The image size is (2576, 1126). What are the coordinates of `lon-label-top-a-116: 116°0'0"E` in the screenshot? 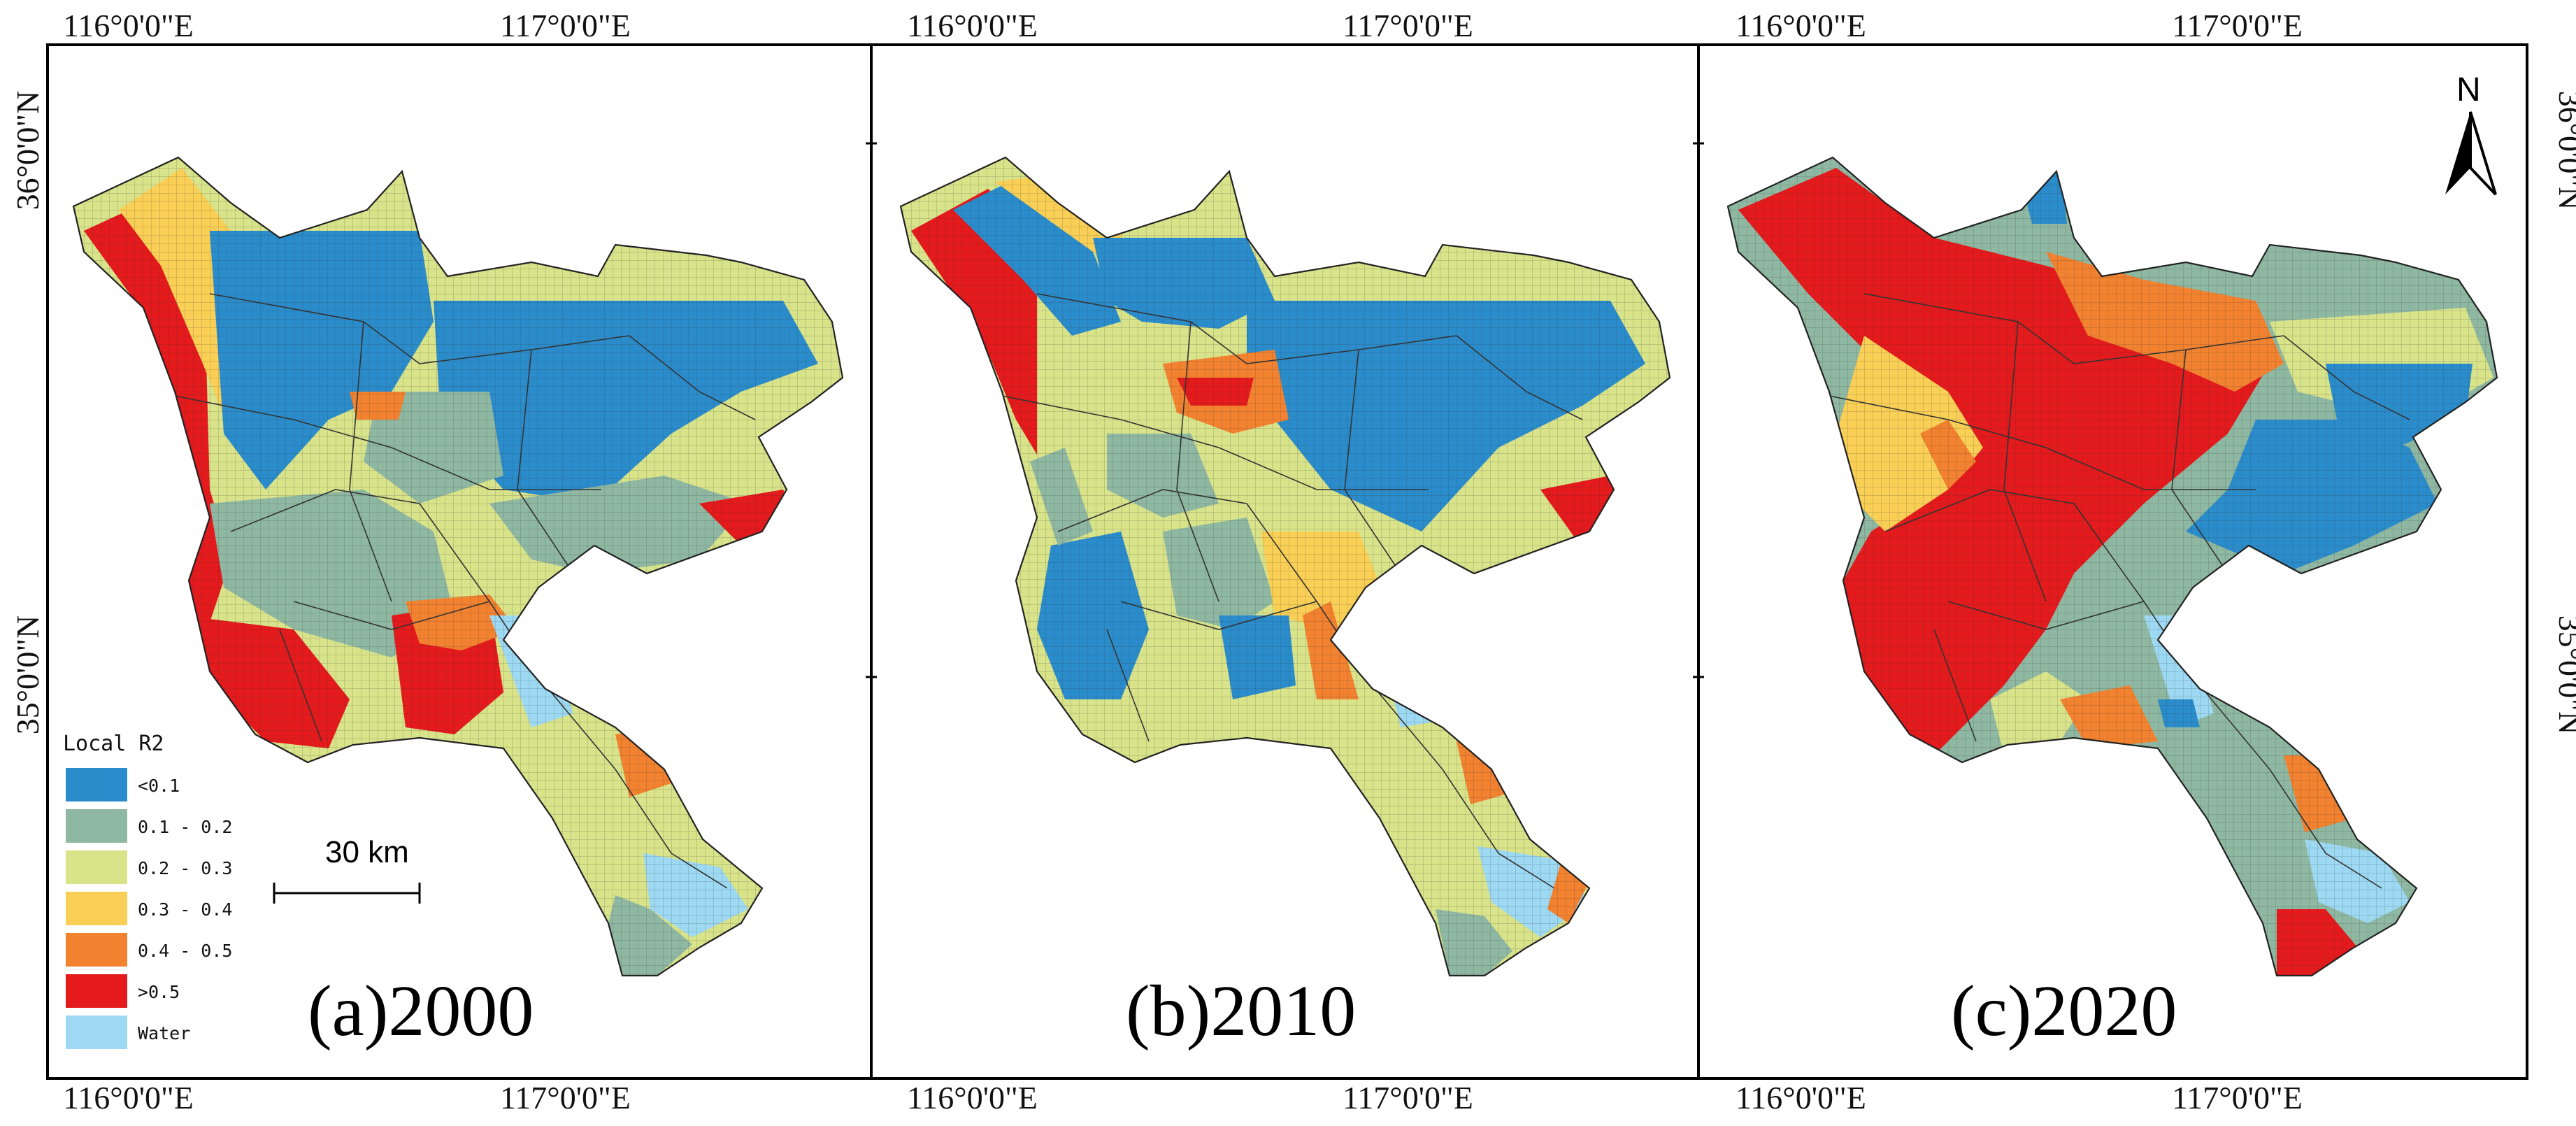 It's located at (128, 26).